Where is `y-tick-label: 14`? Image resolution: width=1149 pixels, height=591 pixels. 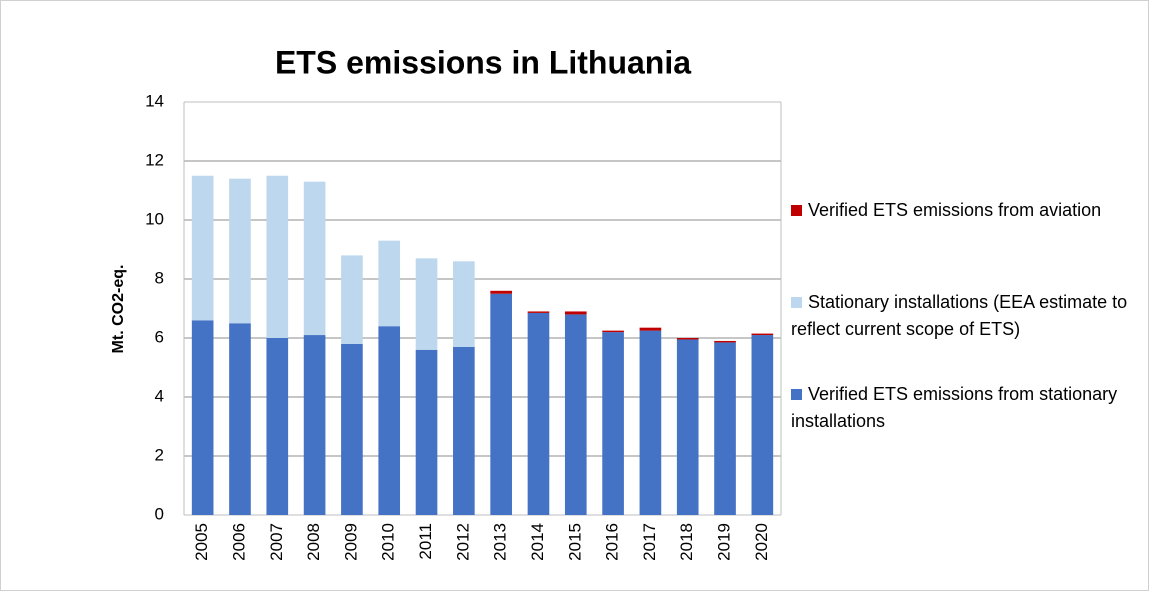 y-tick-label: 14 is located at coordinates (154, 100).